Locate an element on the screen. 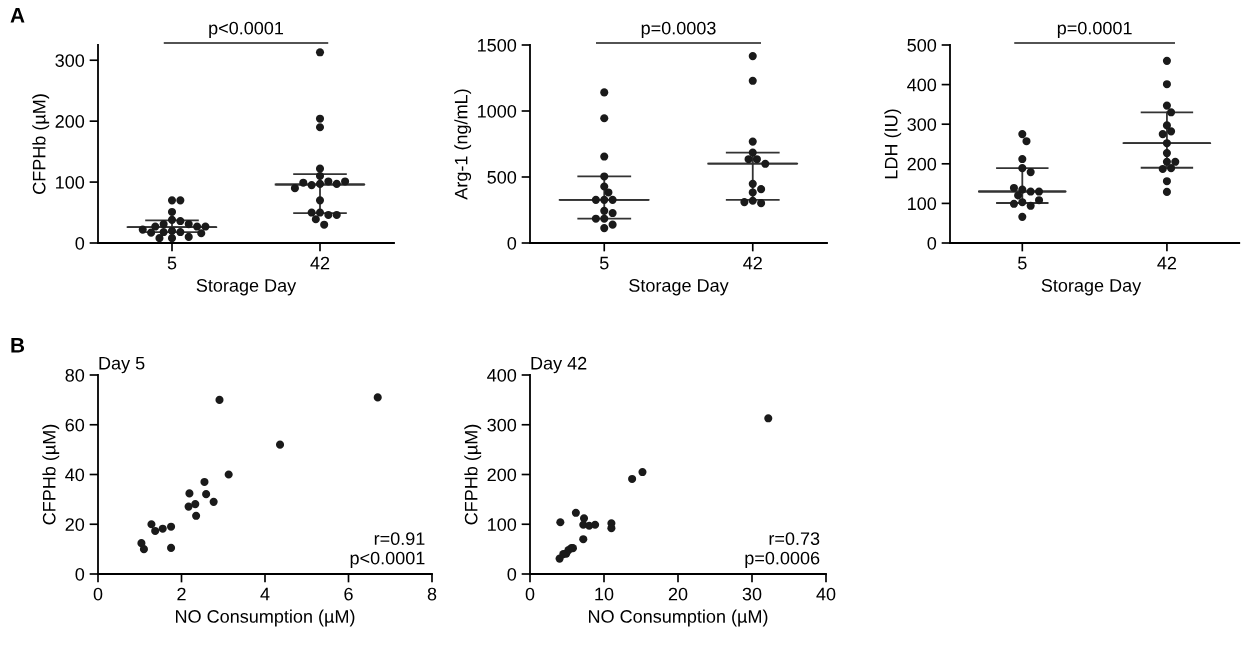 This screenshot has width=1242, height=647. y-tick-label: 1000 is located at coordinates (497, 111).